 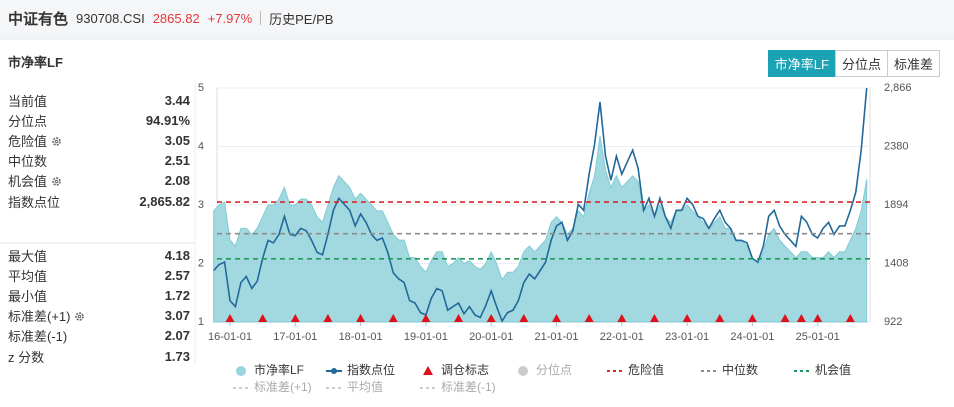 What do you see at coordinates (477, 18) in the screenshot?
I see `header: 中证有色 930708.CSI 2865.82 +7.97% 历史PE/PB` at bounding box center [477, 18].